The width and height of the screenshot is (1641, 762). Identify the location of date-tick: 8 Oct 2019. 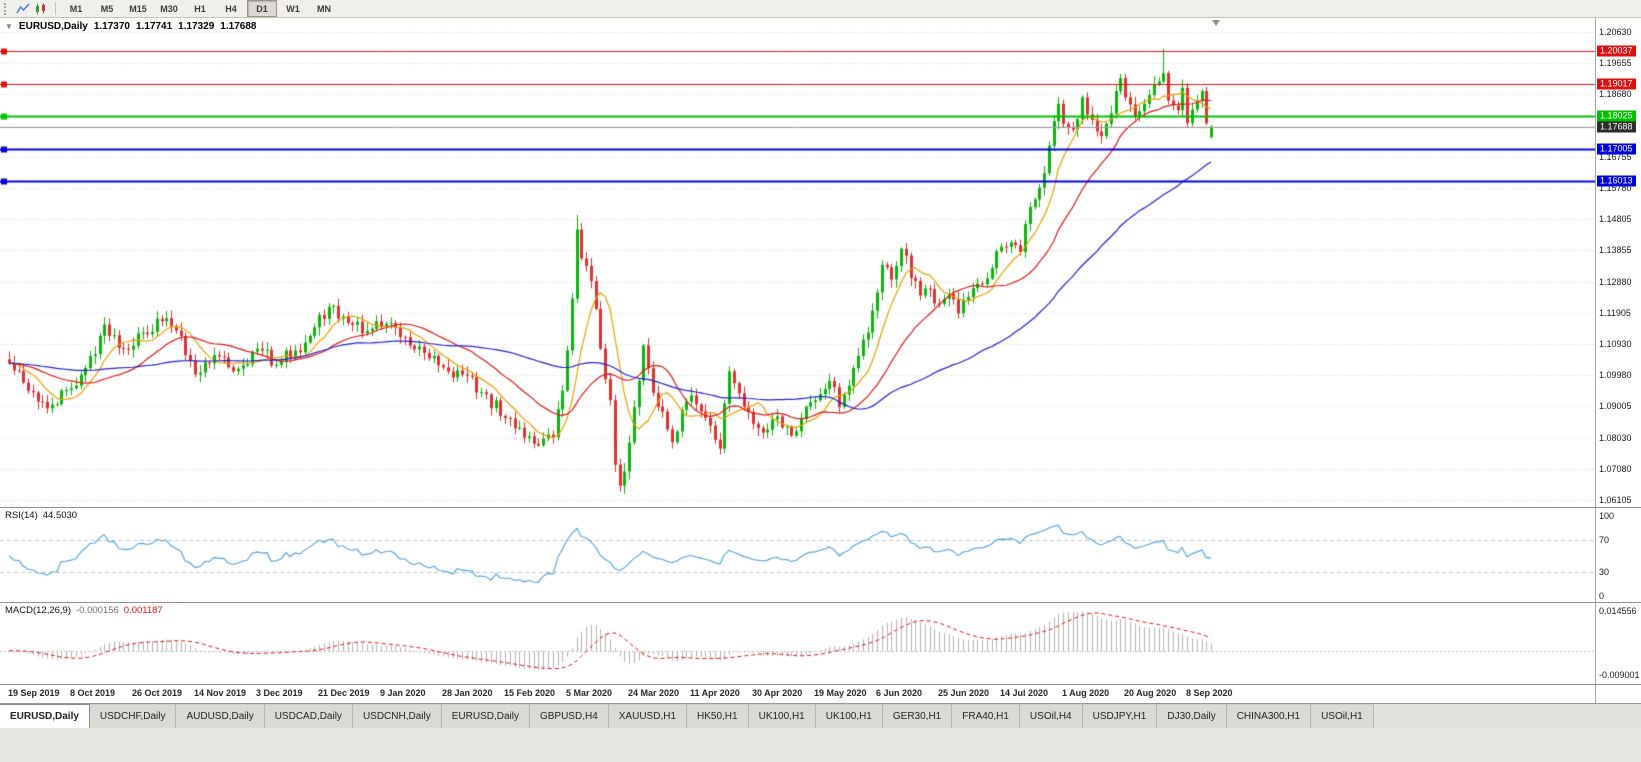
(93, 693).